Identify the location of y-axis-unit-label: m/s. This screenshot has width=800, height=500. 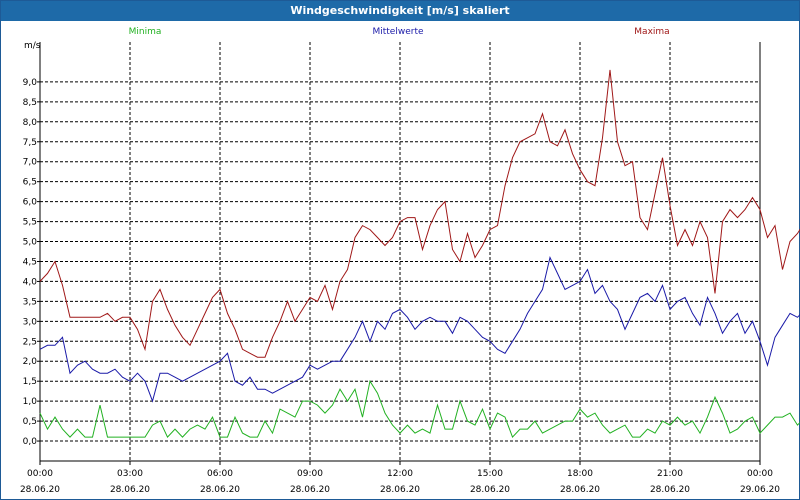
(32, 46).